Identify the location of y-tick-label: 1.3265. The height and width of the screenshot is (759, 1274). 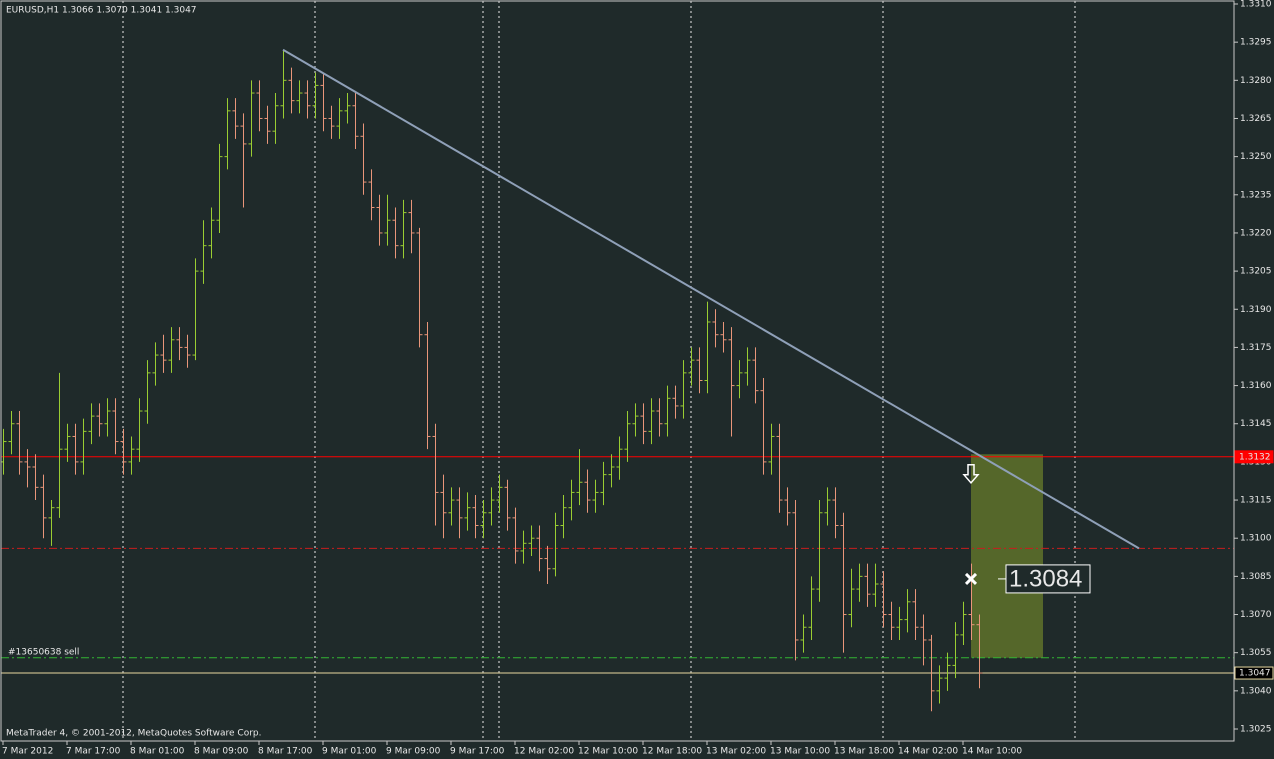
(1256, 119).